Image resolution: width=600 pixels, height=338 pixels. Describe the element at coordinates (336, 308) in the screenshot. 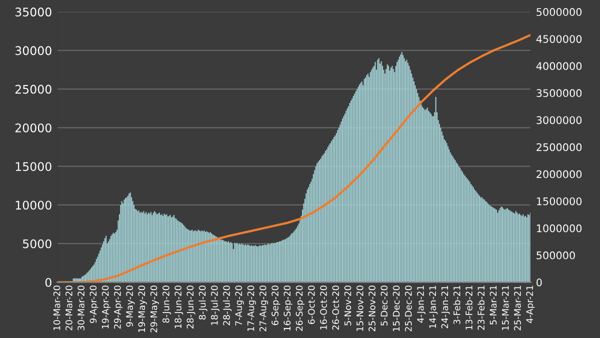

I see `x-tick-label: 26-Oct-20` at that location.